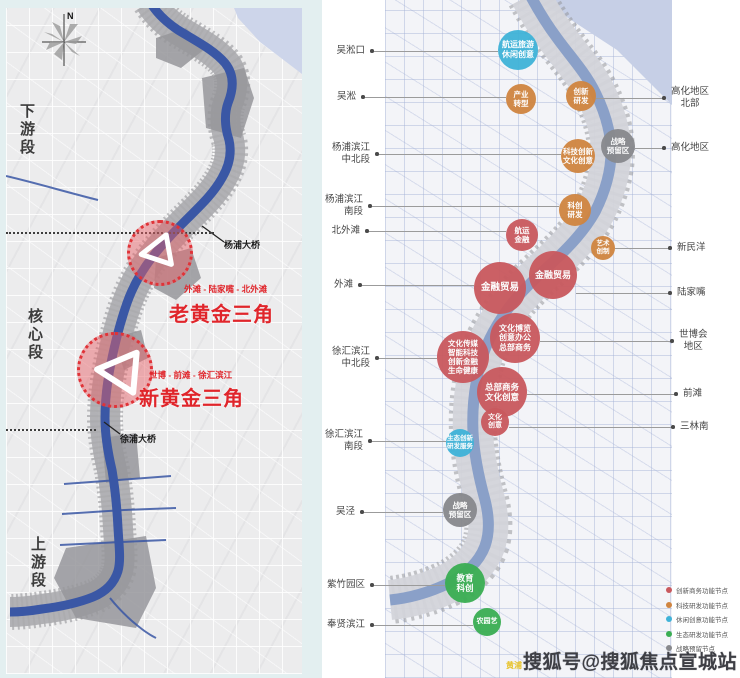 The image size is (740, 678). What do you see at coordinates (578, 156) in the screenshot?
I see `function-node: 科技创新 文化创意` at bounding box center [578, 156].